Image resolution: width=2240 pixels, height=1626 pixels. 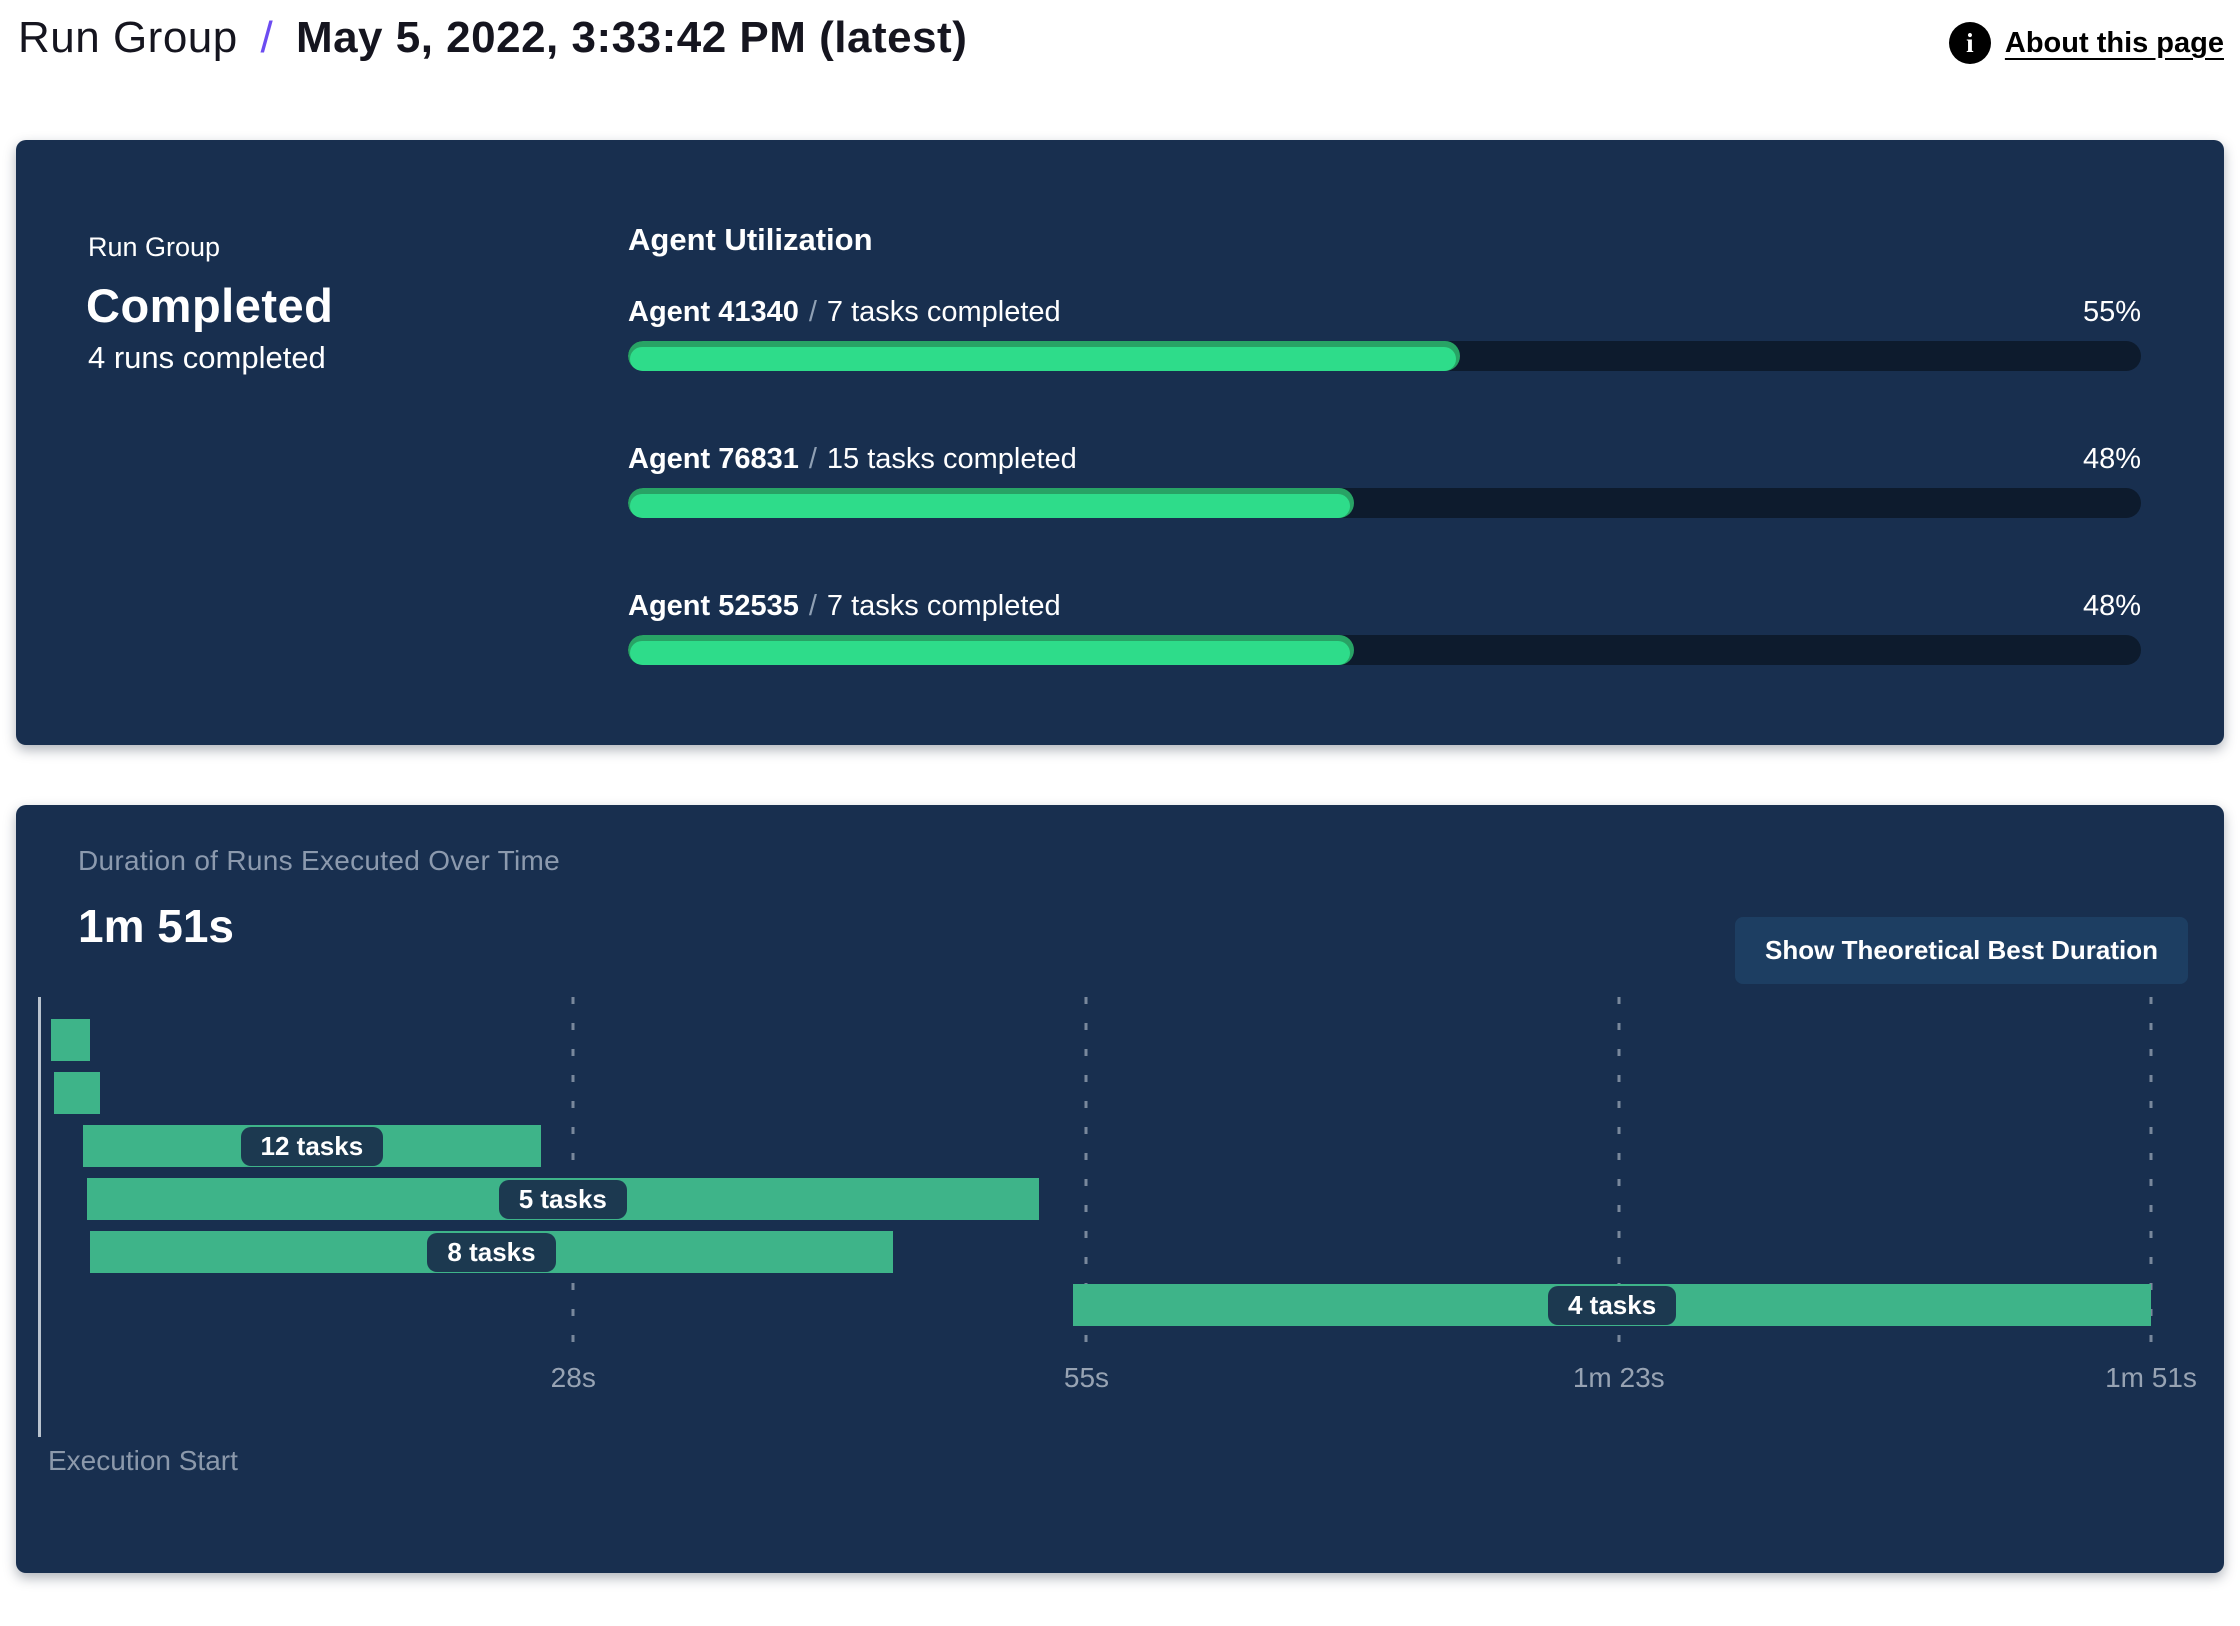 What do you see at coordinates (2151, 1377) in the screenshot?
I see `axis-tick-label: 1m 51s` at bounding box center [2151, 1377].